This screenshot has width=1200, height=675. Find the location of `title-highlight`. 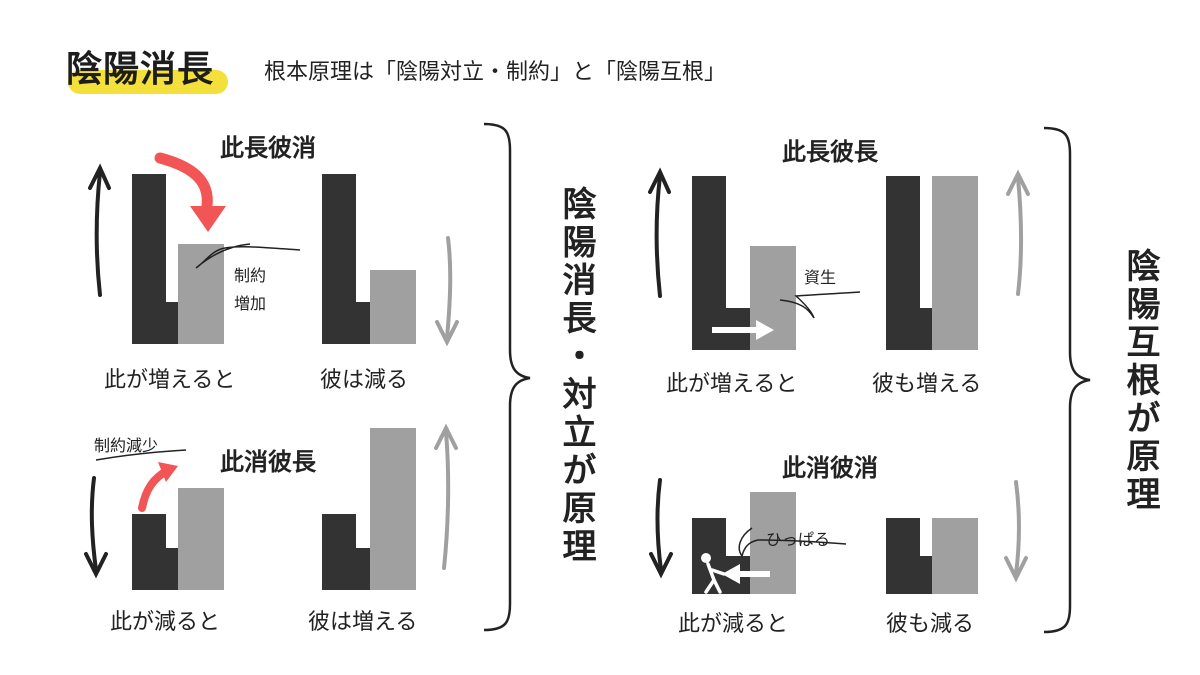

title-highlight is located at coordinates (148, 82).